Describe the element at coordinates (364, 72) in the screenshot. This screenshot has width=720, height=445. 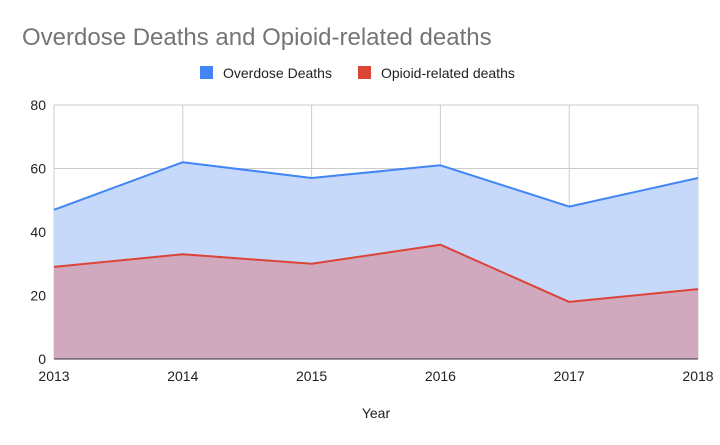
I see `legend-swatch-opioid-related-deaths` at that location.